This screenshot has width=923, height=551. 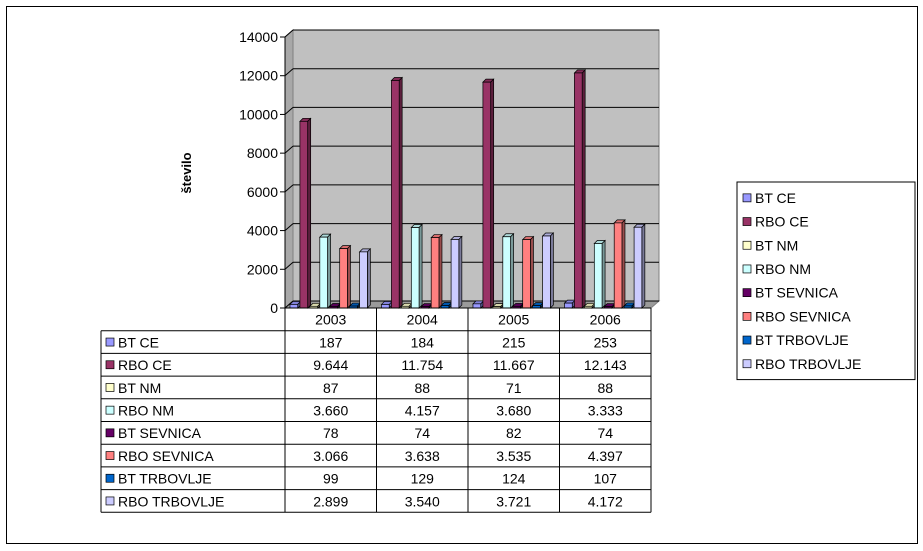 What do you see at coordinates (514, 479) in the screenshot?
I see `data-label: 124` at bounding box center [514, 479].